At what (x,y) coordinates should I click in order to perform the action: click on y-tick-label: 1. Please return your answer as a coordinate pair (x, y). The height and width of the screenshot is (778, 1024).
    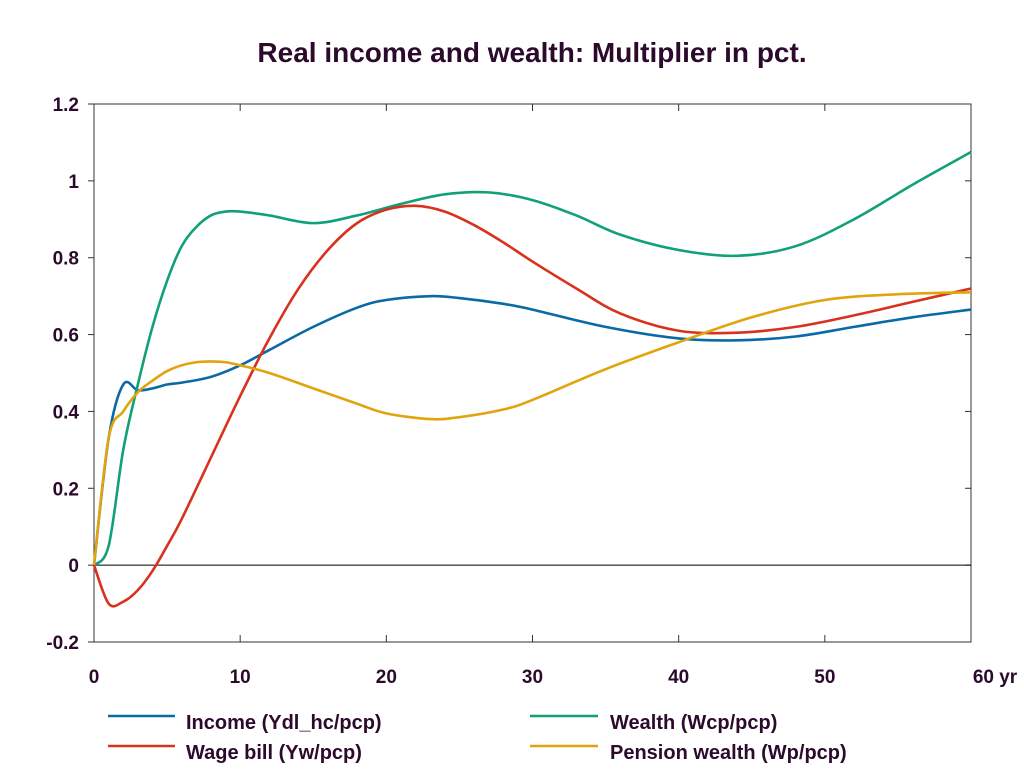
    Looking at the image, I should click on (73, 182).